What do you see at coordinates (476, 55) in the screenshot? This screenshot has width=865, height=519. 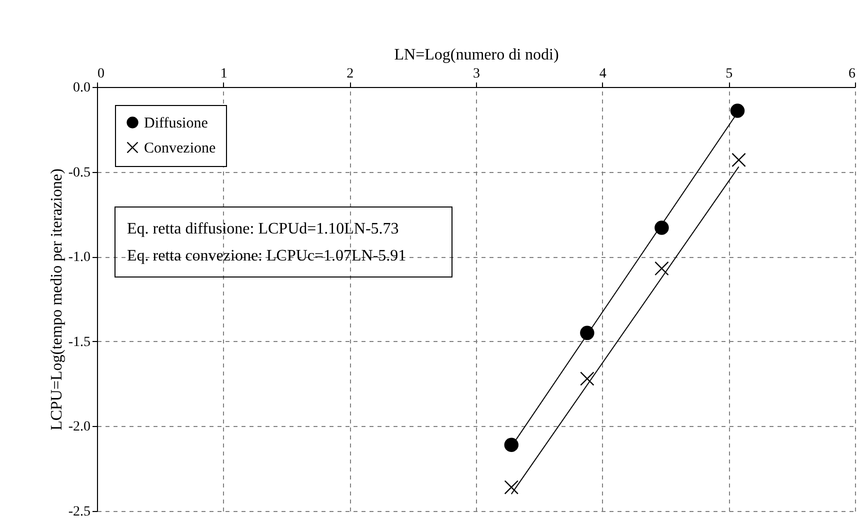 I see `x-axis-title: LN=Log(numero di nodi)` at bounding box center [476, 55].